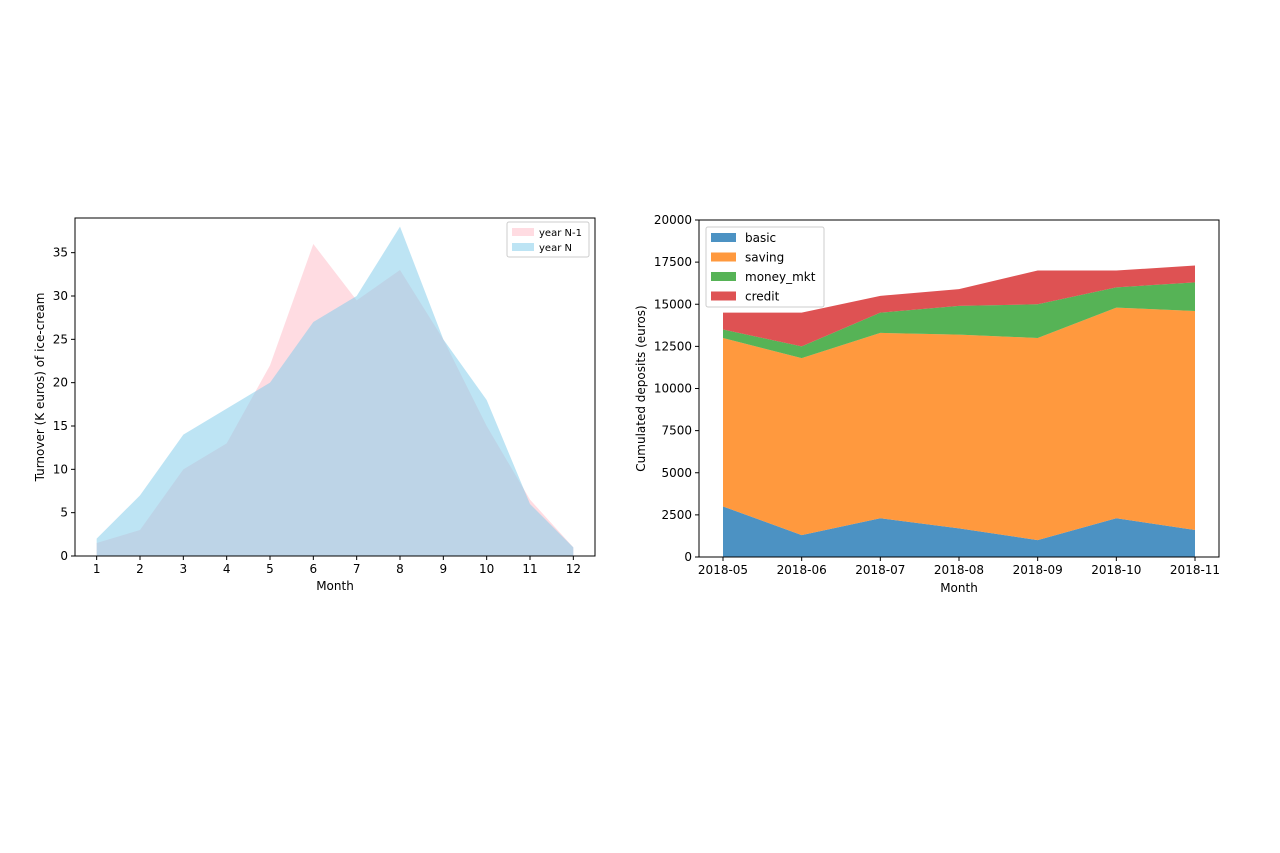  I want to click on x-tick-label: 10, so click(486, 569).